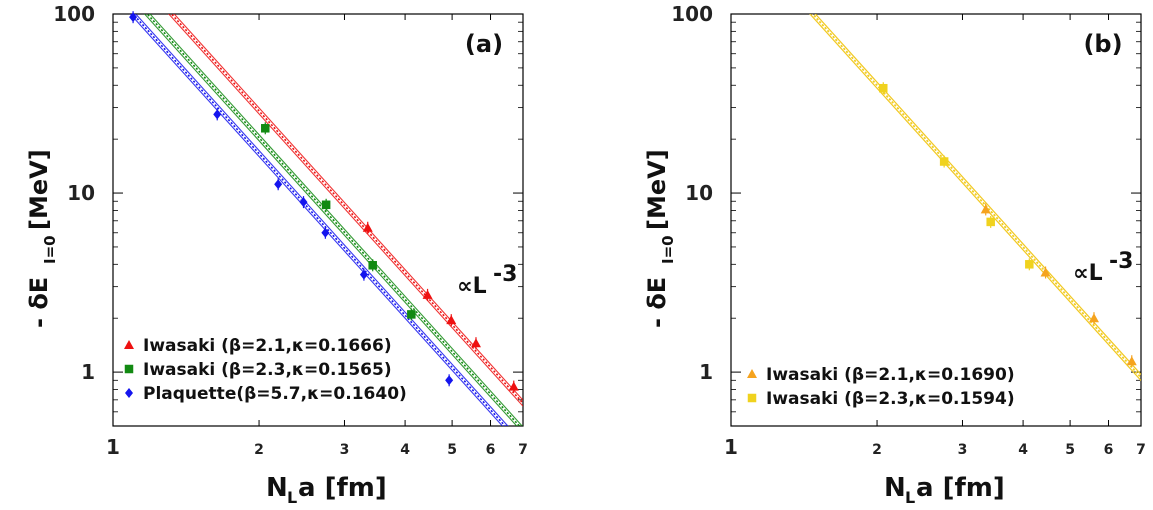 This screenshot has width=1153, height=510. Describe the element at coordinates (275, 394) in the screenshot. I see `legend-label: Plaquette(β=5.7,κ=0.1640)` at that location.